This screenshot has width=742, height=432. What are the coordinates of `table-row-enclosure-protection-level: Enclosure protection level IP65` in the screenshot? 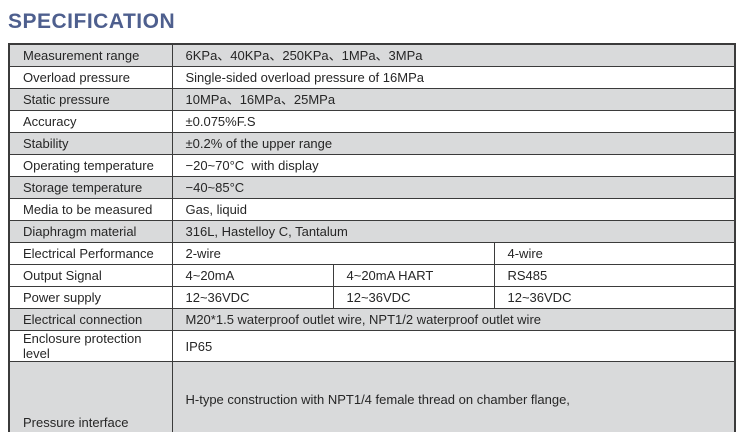 It's located at (372, 346).